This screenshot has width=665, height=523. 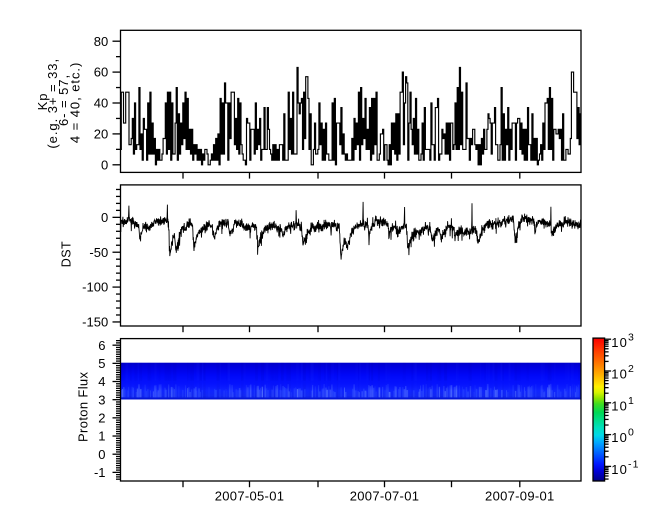 I want to click on svg-text: 20, so click(x=101, y=134).